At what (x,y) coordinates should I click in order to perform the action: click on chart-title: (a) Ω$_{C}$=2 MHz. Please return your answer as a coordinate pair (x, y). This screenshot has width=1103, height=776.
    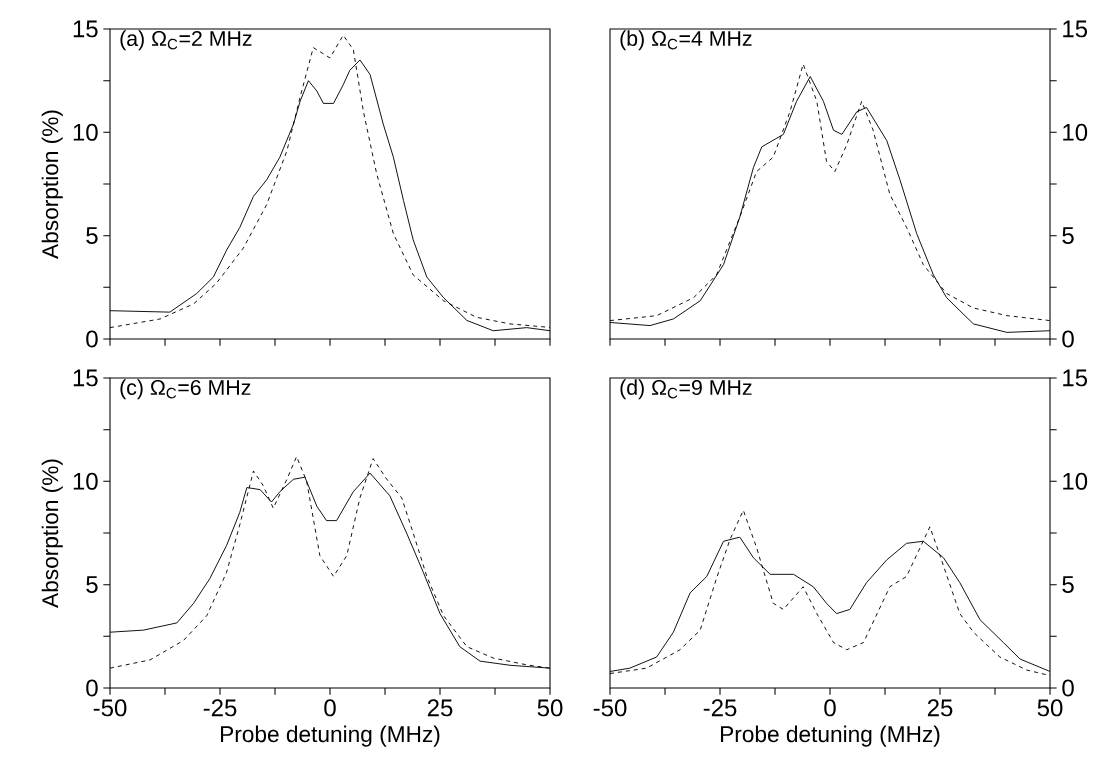
    Looking at the image, I should click on (186, 40).